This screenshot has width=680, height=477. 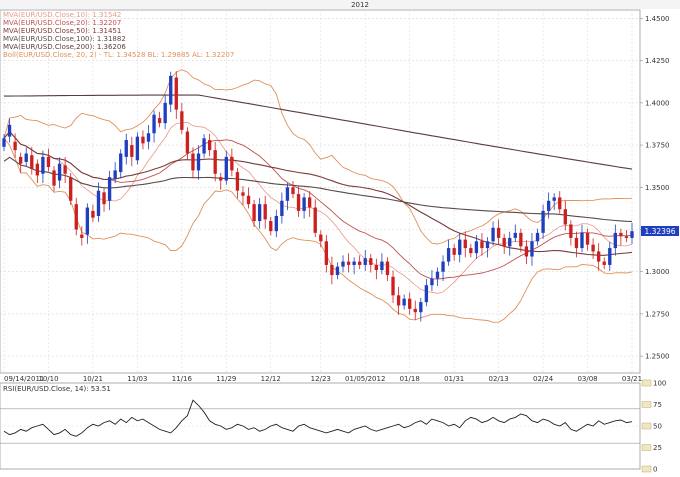 I want to click on x-tick-label: 12/23, so click(x=321, y=379).